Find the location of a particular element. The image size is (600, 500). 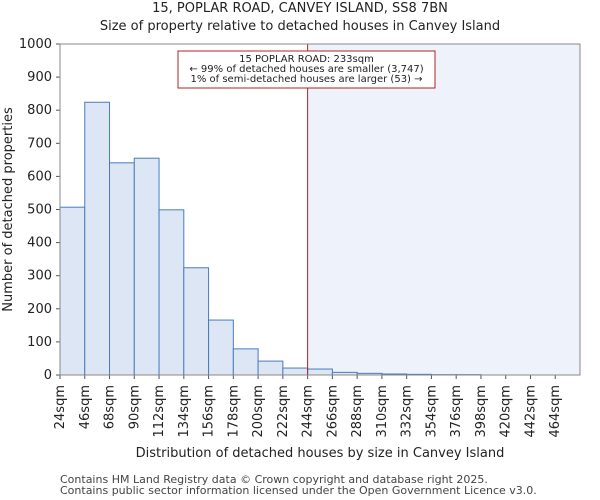

bar-156sqm is located at coordinates (221, 347).